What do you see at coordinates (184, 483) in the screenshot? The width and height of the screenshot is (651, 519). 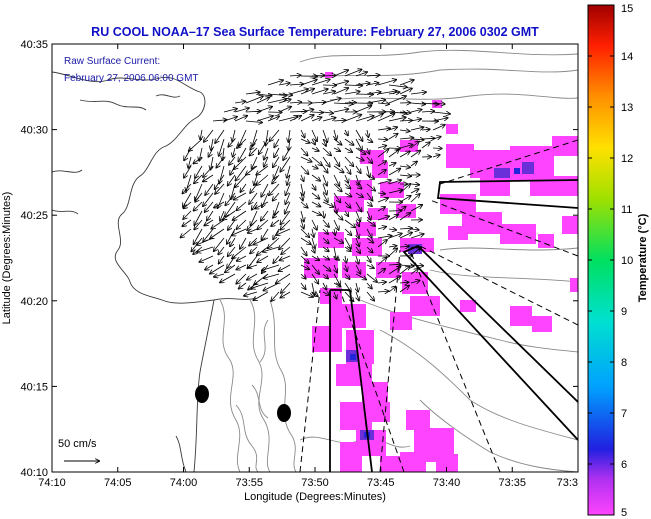 I see `x-tick-label: 74:00` at bounding box center [184, 483].